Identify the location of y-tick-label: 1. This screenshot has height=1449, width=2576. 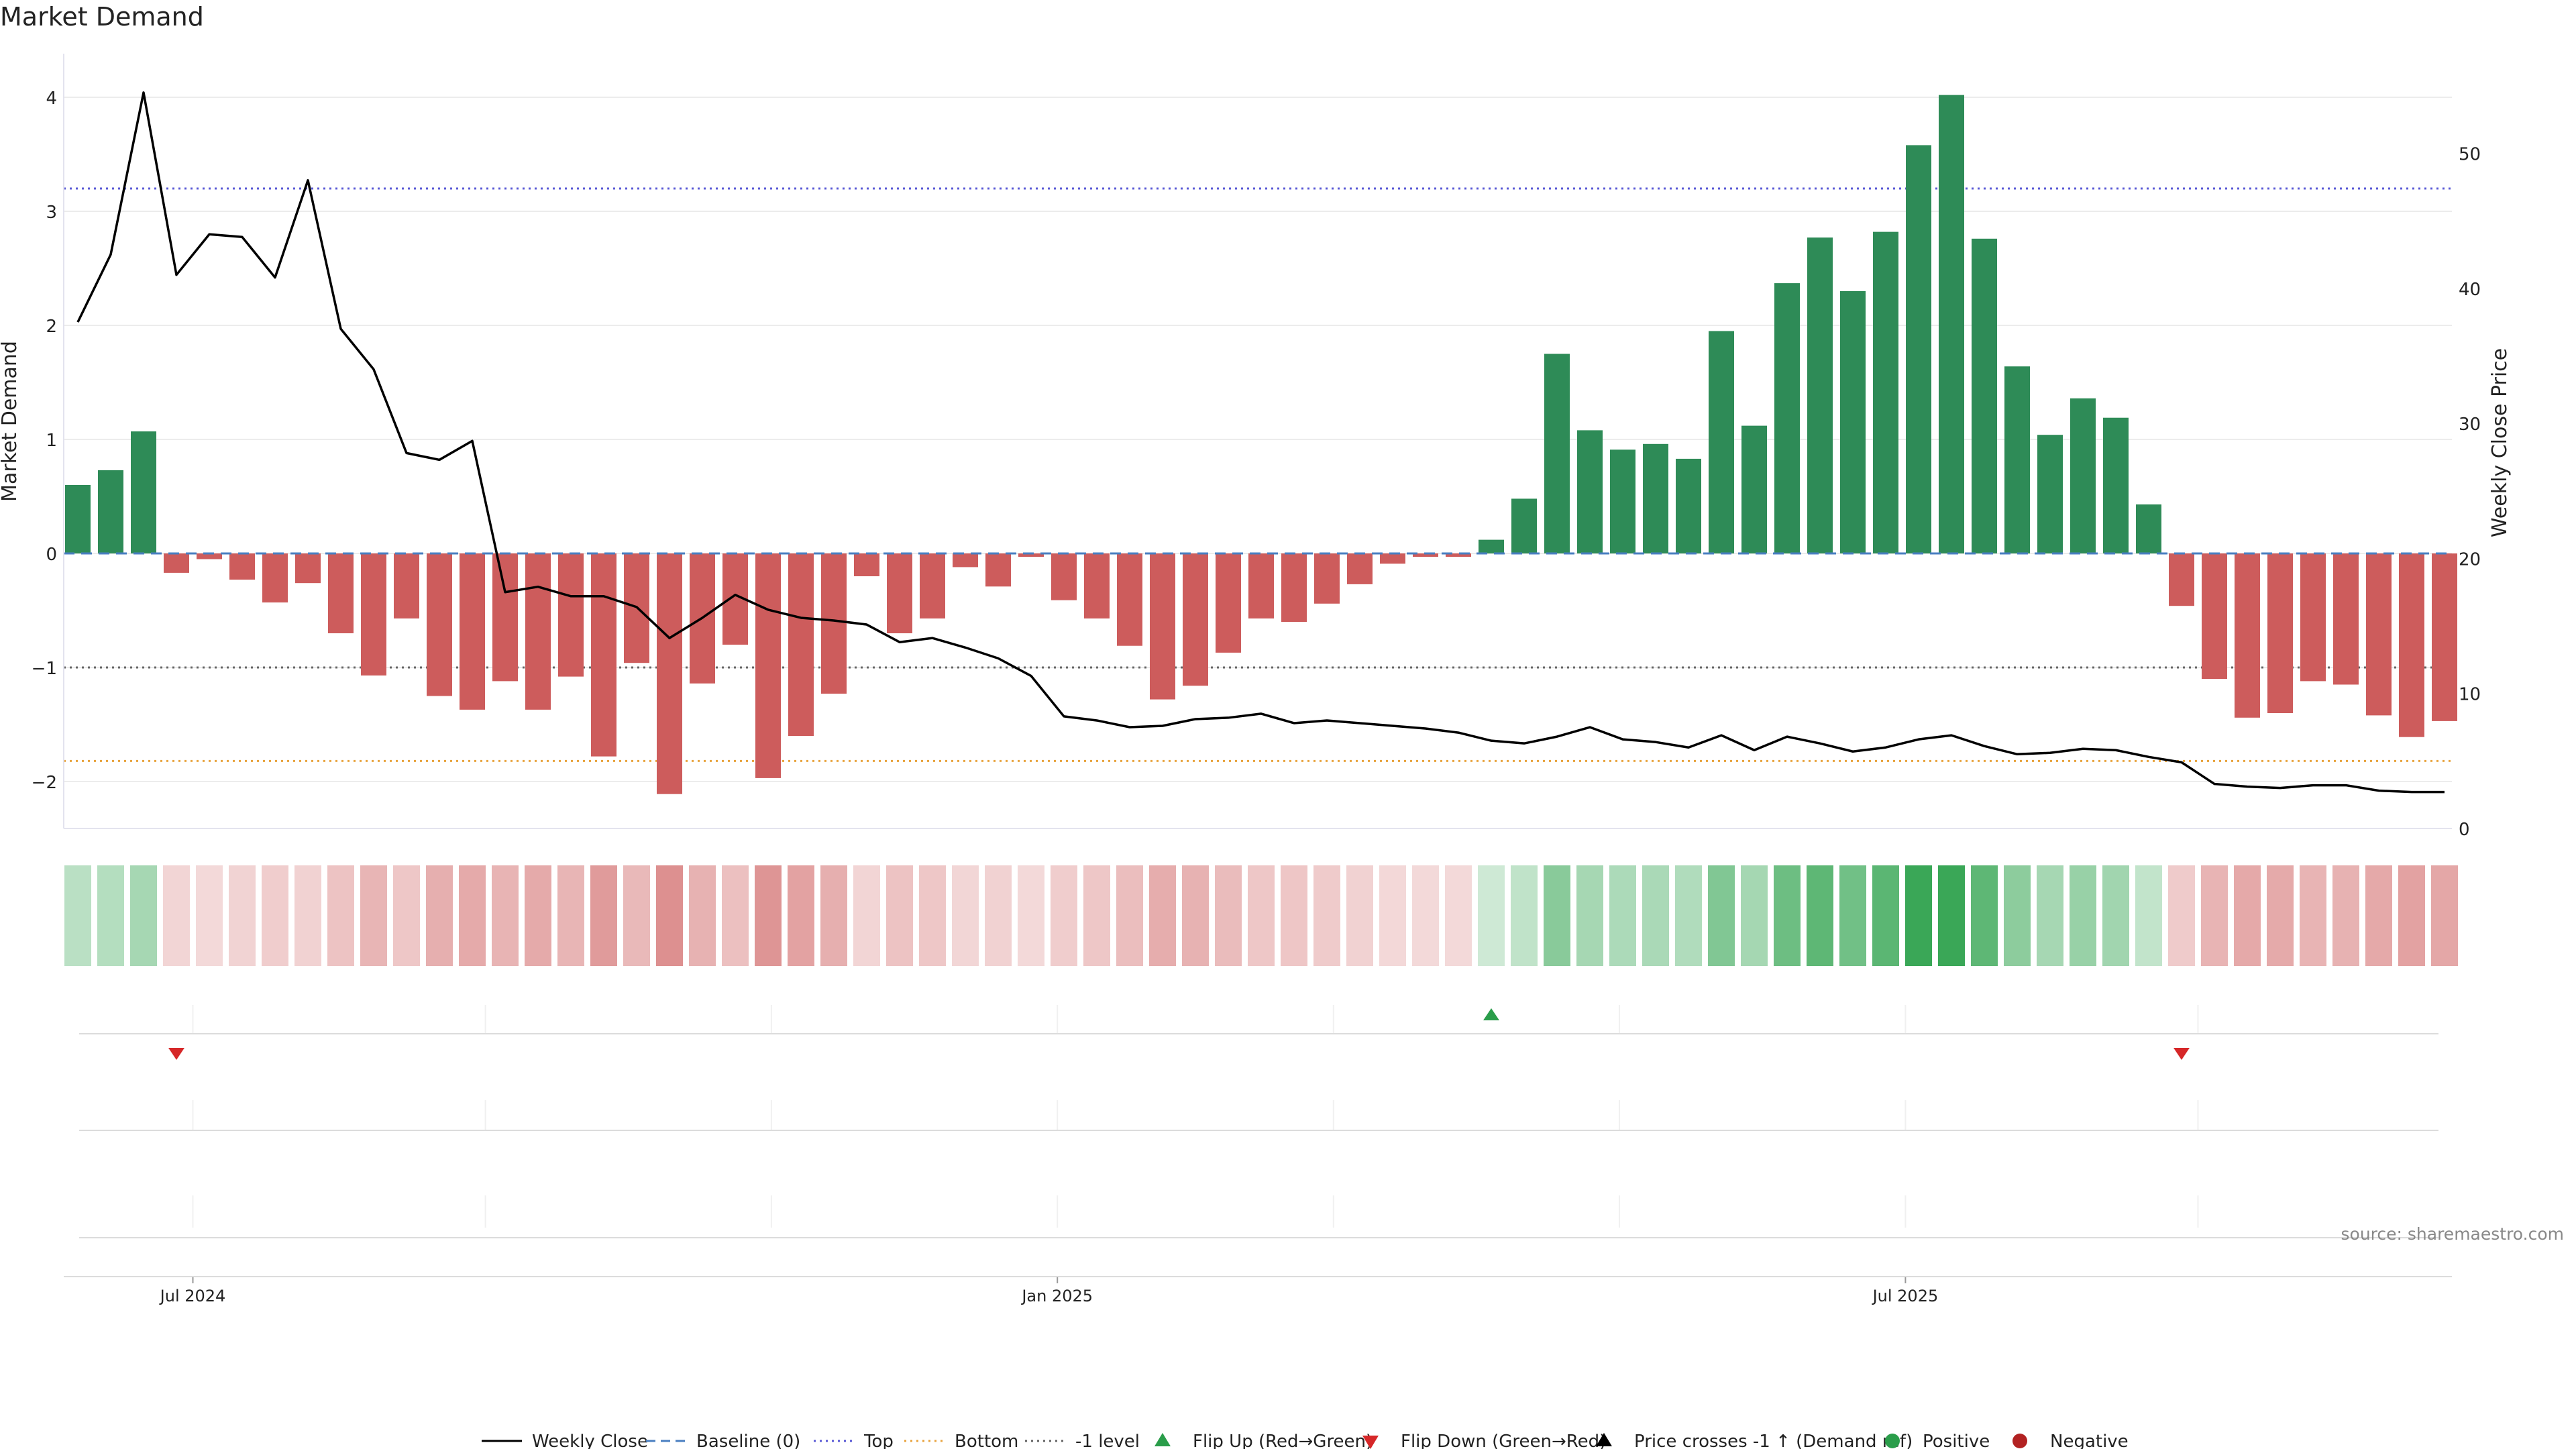
(51, 441).